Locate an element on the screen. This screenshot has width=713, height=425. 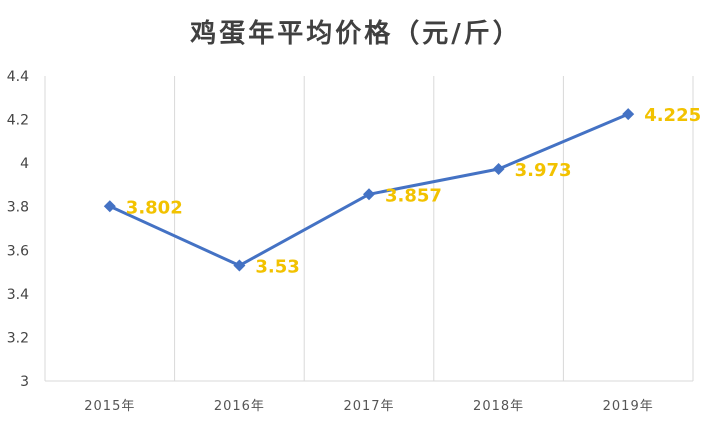
data-label: 3.857 is located at coordinates (413, 195).